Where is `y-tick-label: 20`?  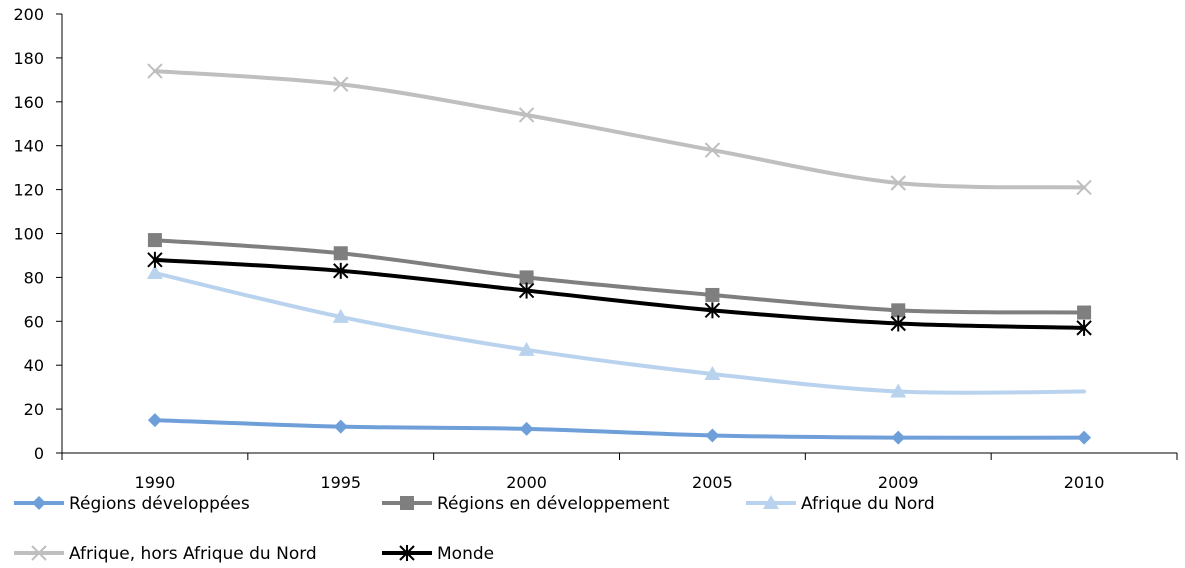 y-tick-label: 20 is located at coordinates (34, 409).